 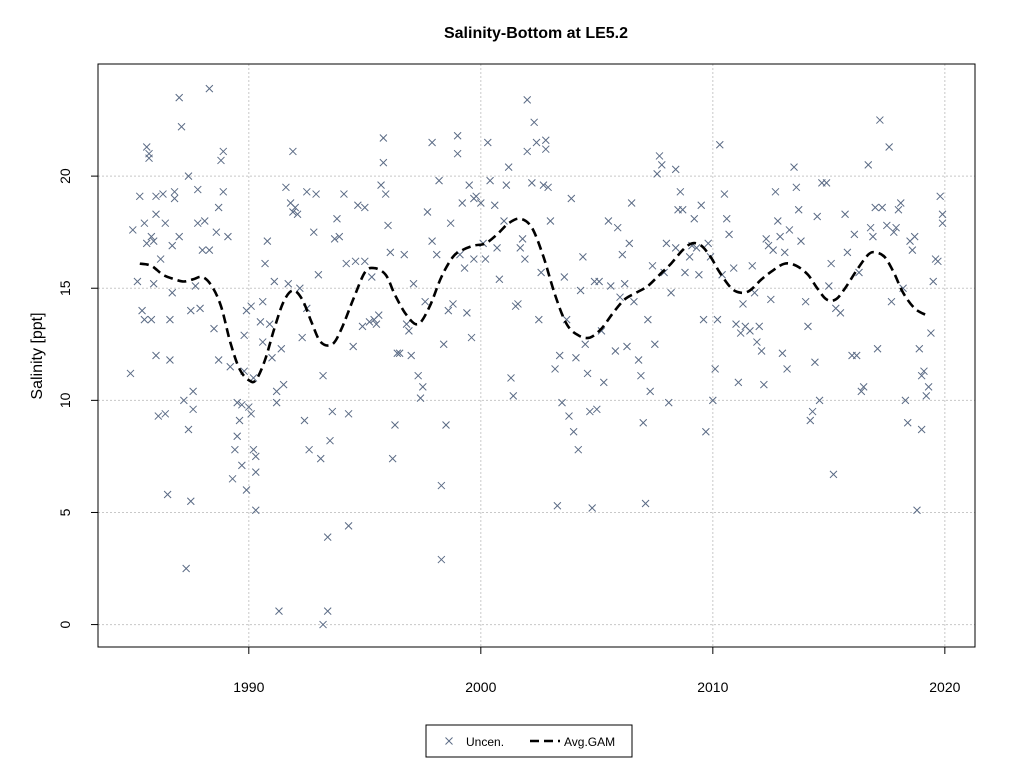 What do you see at coordinates (485, 742) in the screenshot?
I see `legend-label-uncen: Uncen.` at bounding box center [485, 742].